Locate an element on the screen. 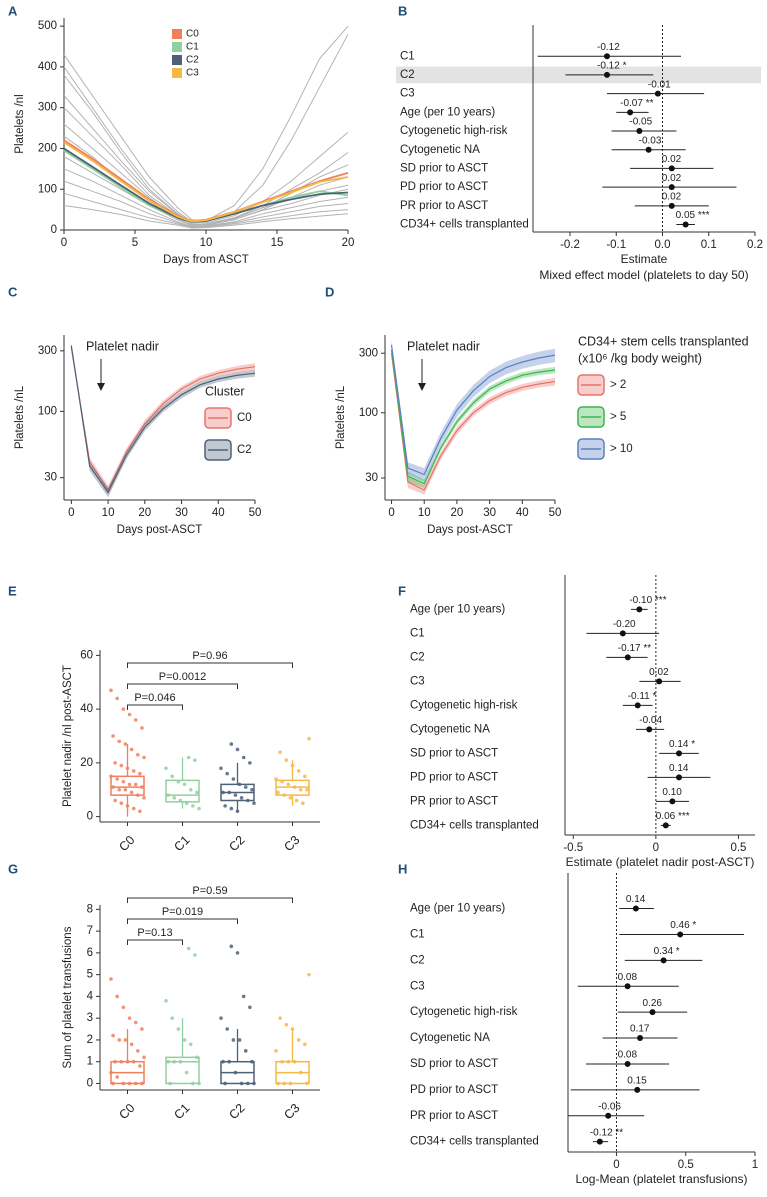 This screenshot has height=1197, width=767. x-tick-label: 10 is located at coordinates (108, 513).